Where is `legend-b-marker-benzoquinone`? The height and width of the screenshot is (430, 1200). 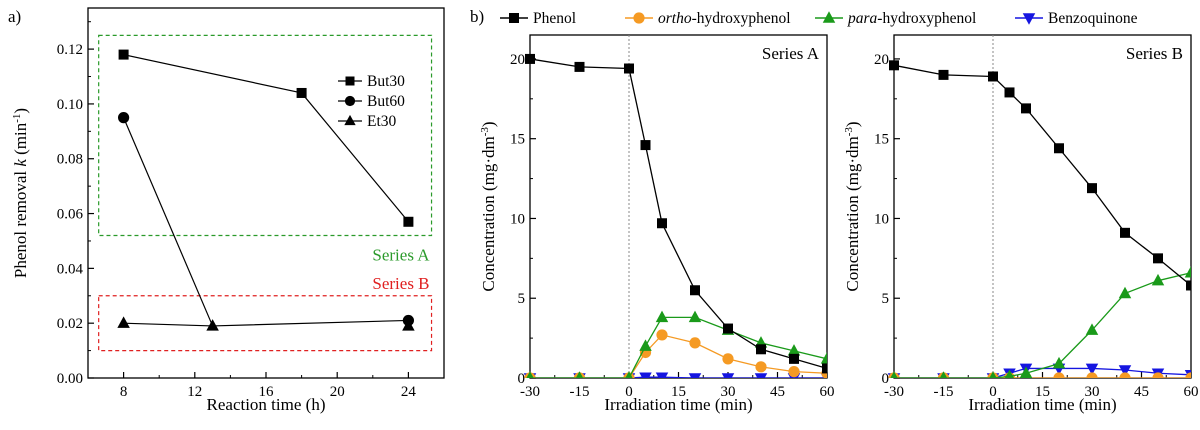 legend-b-marker-benzoquinone is located at coordinates (1029, 19).